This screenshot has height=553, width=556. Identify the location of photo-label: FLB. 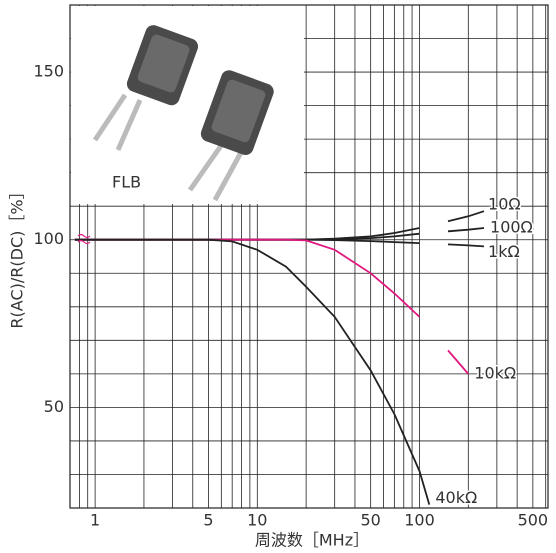
(126, 182).